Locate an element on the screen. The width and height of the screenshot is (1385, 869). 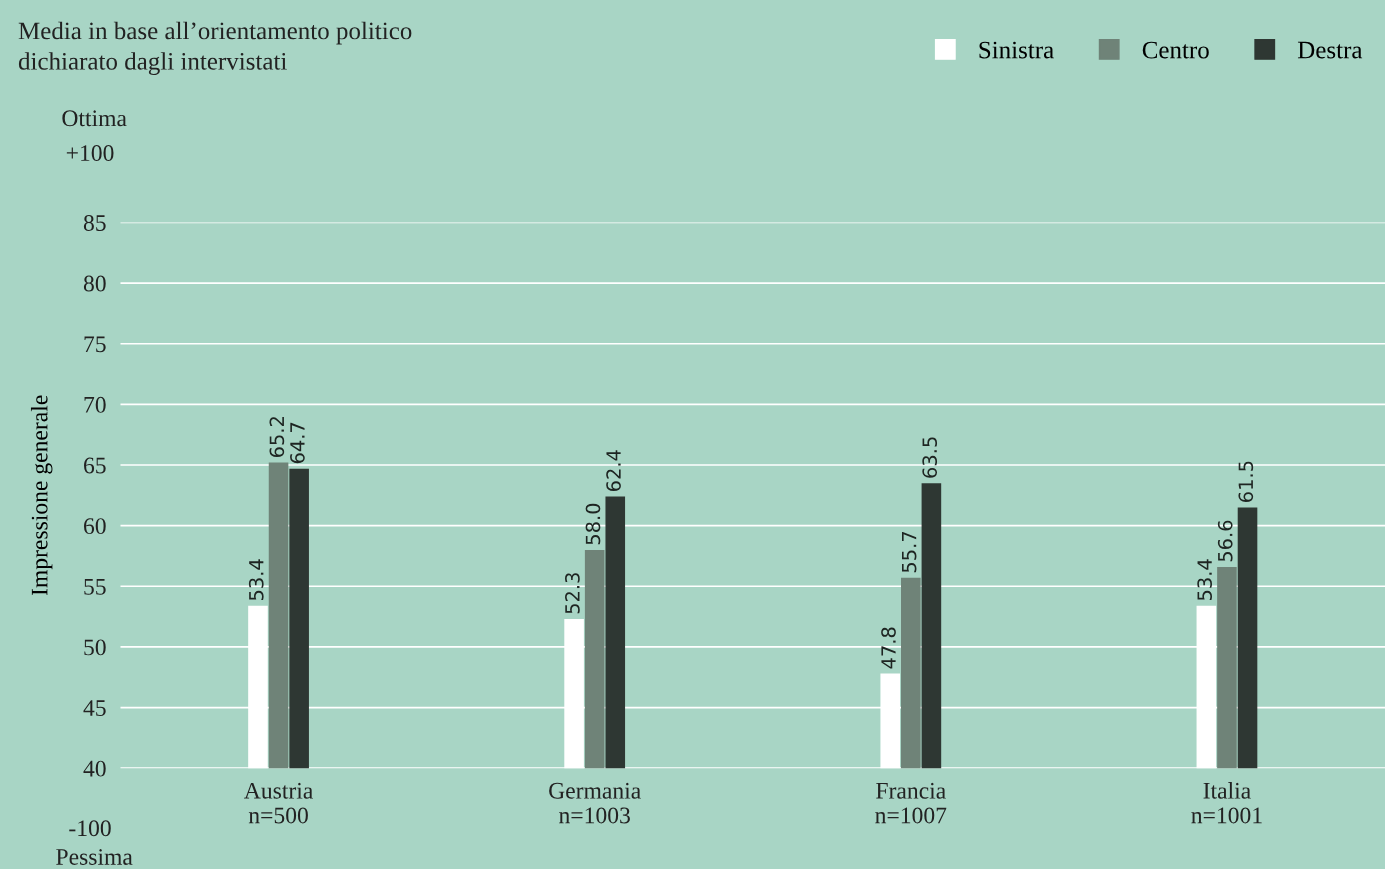
x-tick-label: Austria n=500 is located at coordinates (278, 803).